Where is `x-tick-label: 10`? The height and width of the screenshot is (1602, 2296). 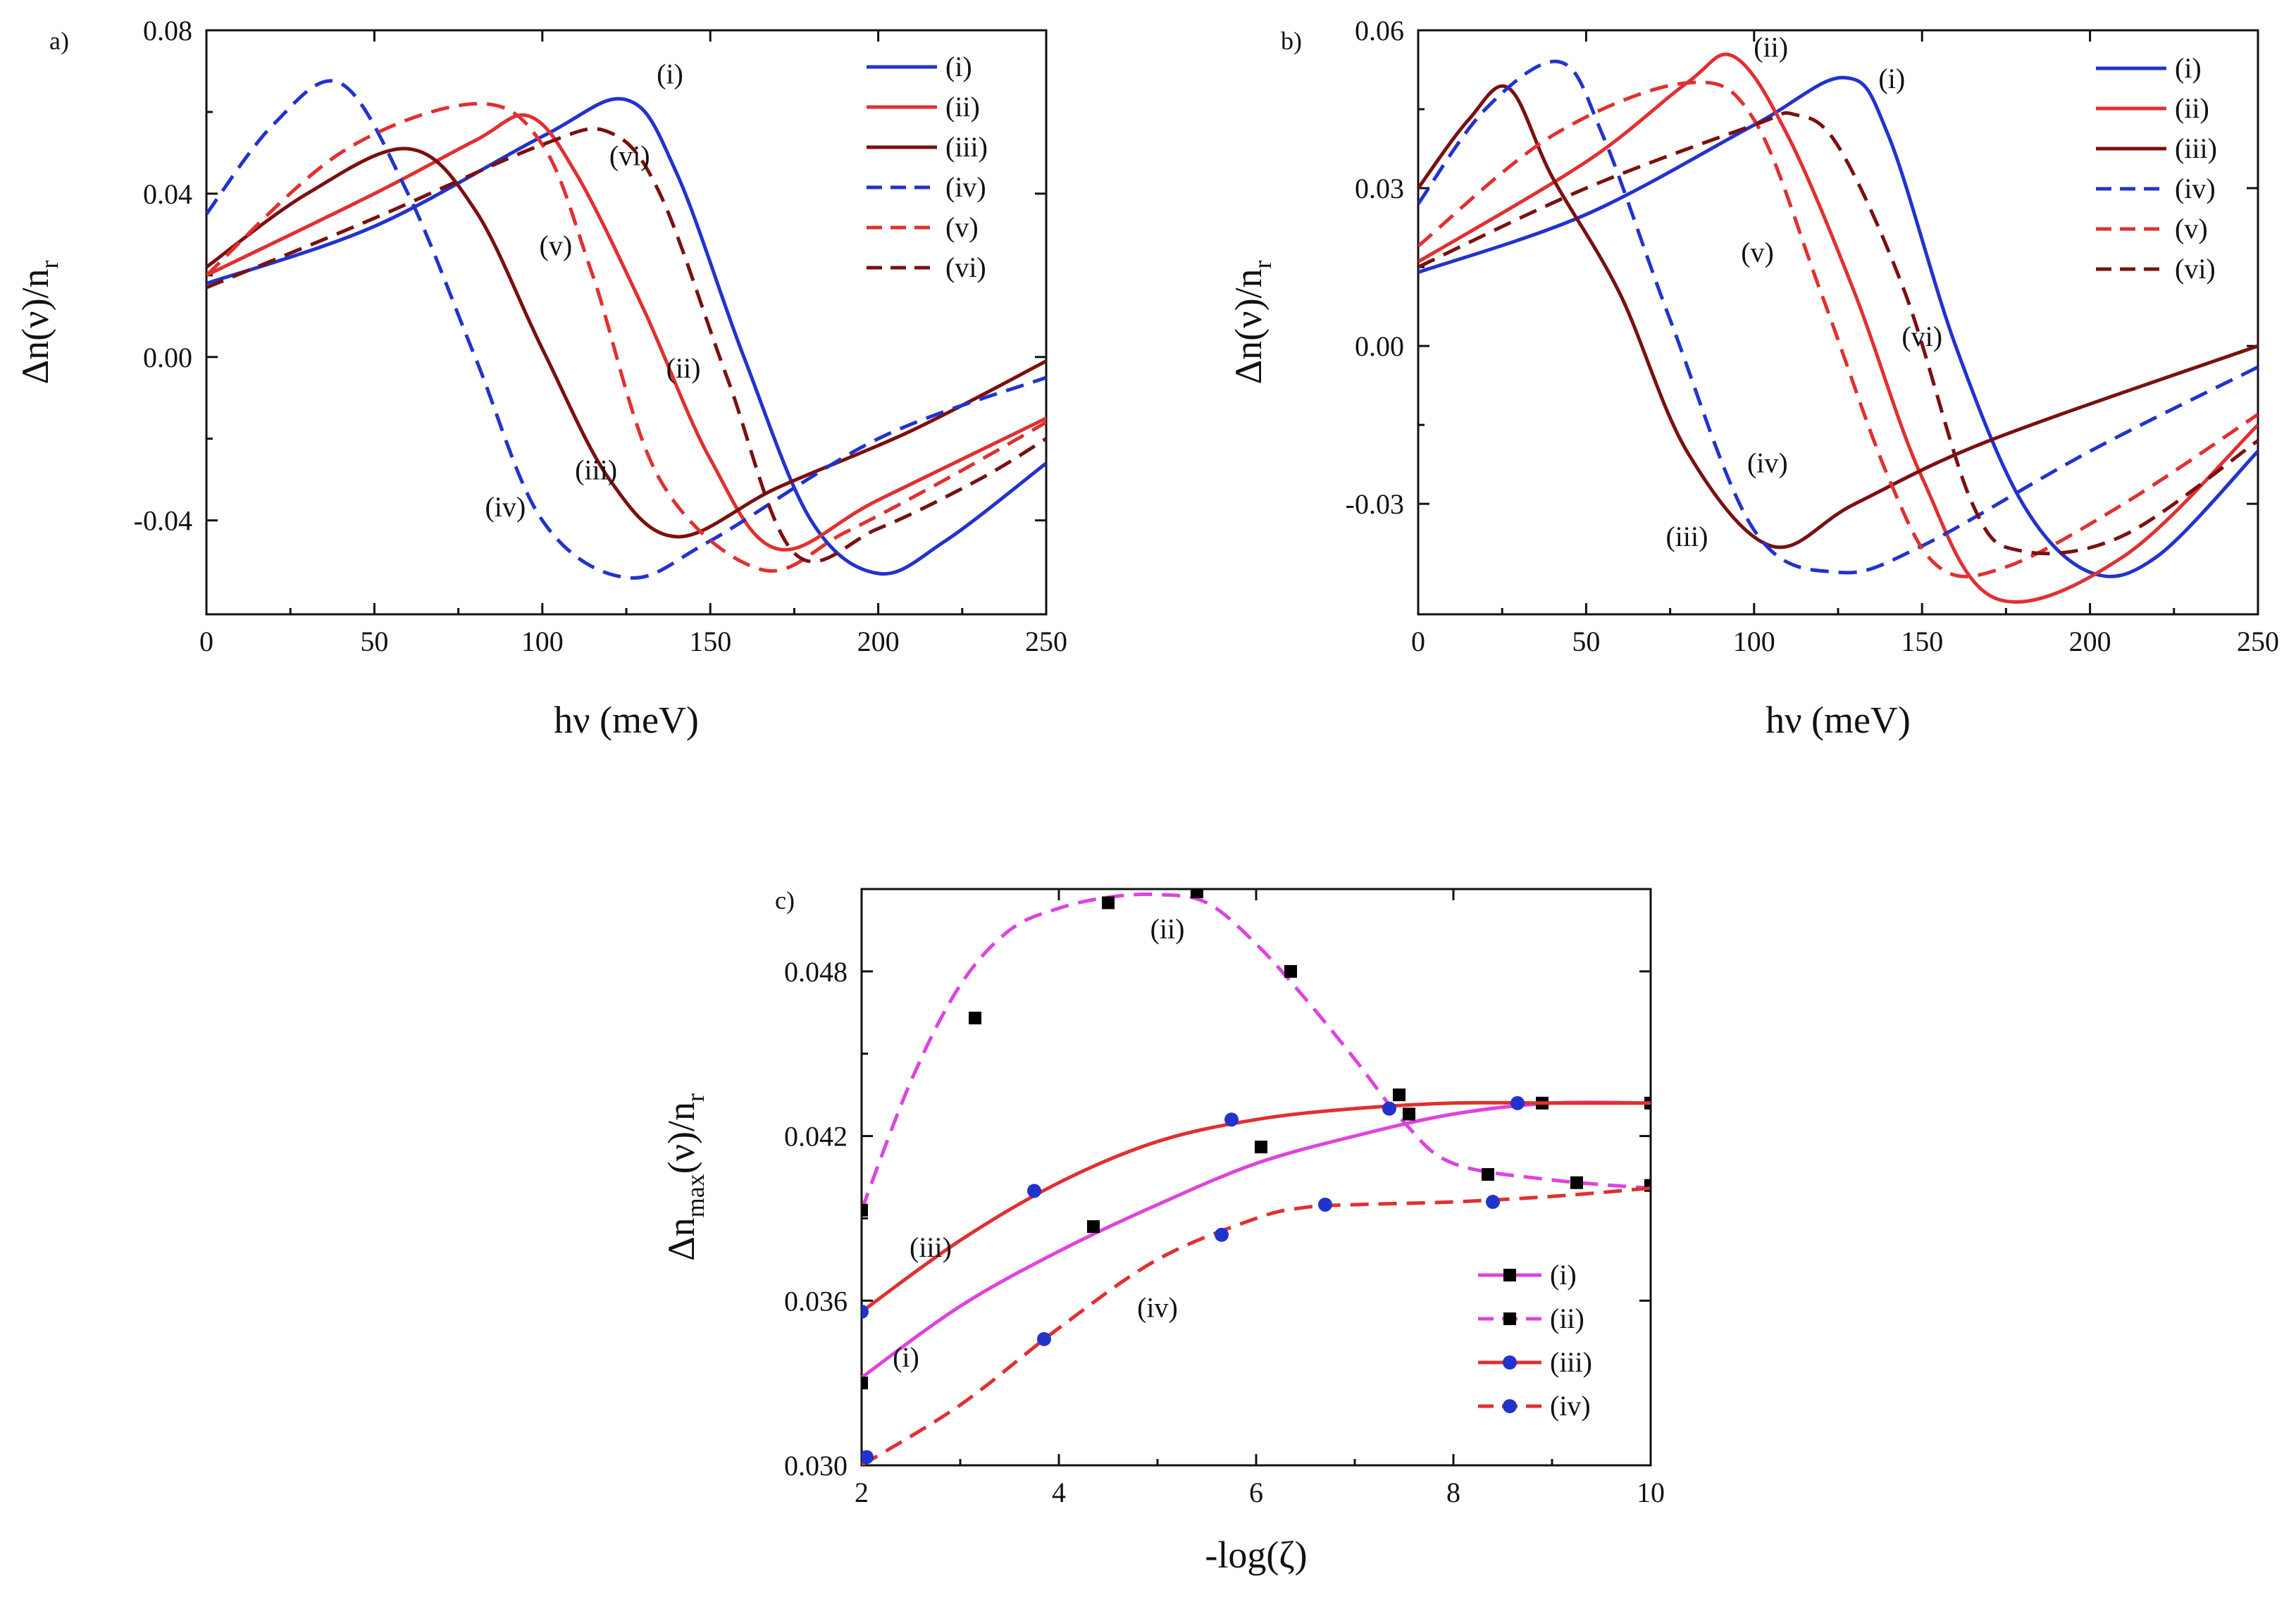
x-tick-label: 10 is located at coordinates (1651, 1492).